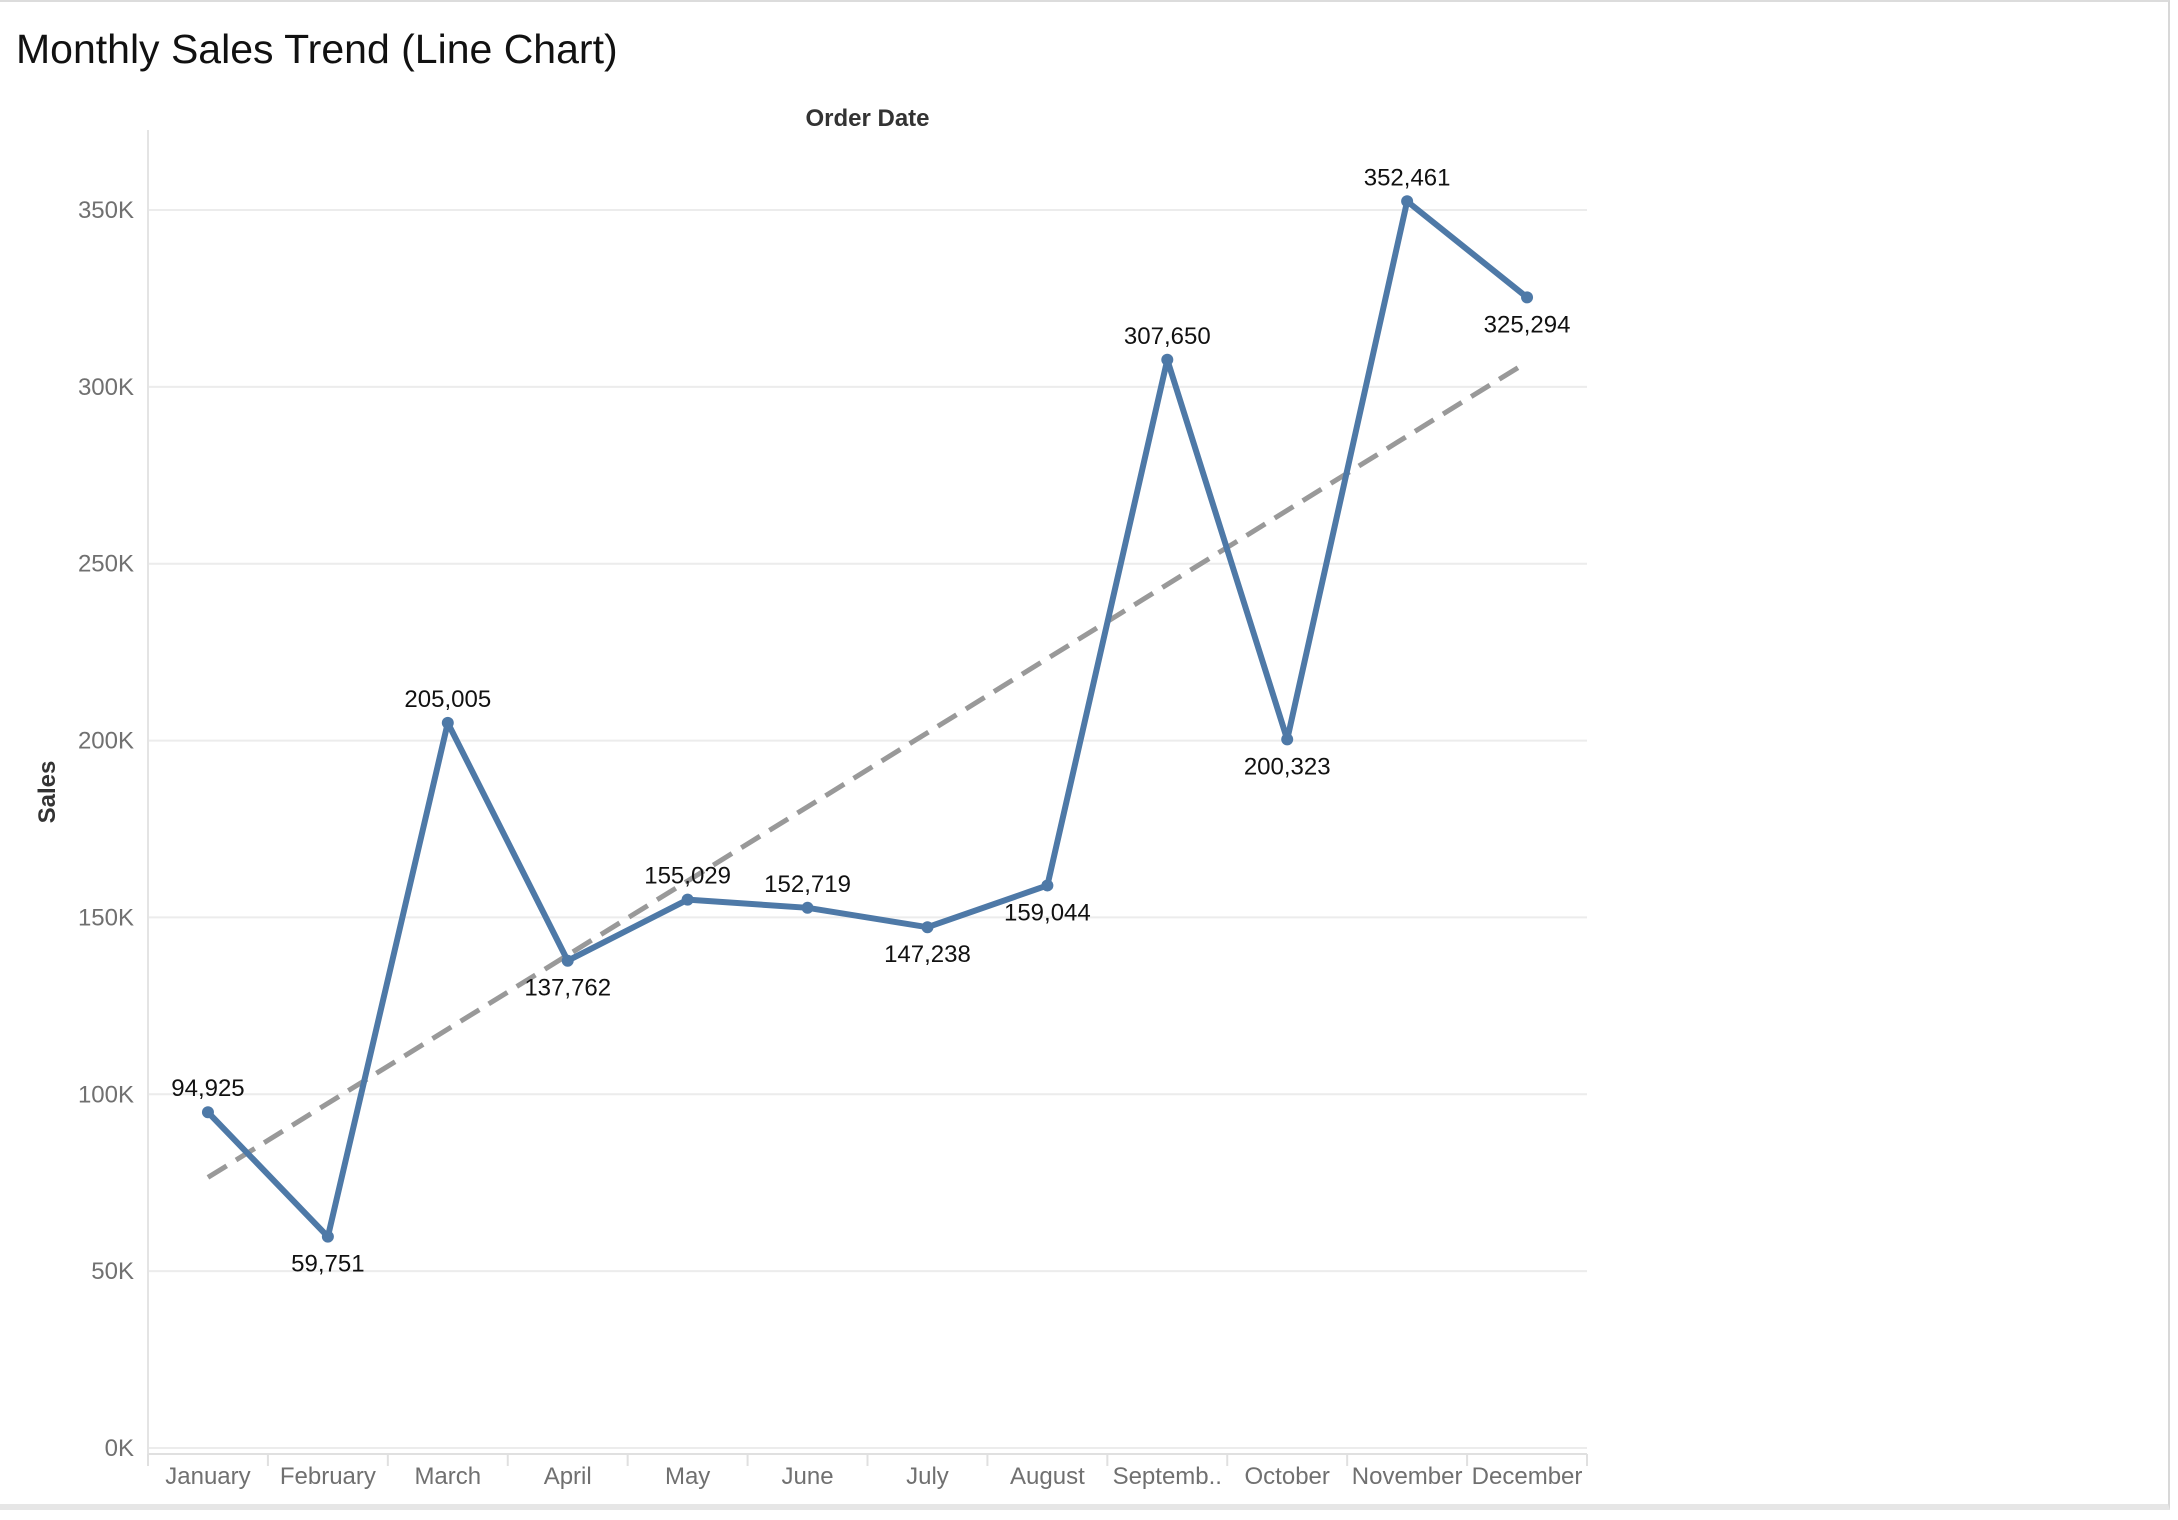 This screenshot has height=1520, width=2178. Describe the element at coordinates (317, 49) in the screenshot. I see `chart-title: Monthly Sales Trend (Line Chart)` at that location.